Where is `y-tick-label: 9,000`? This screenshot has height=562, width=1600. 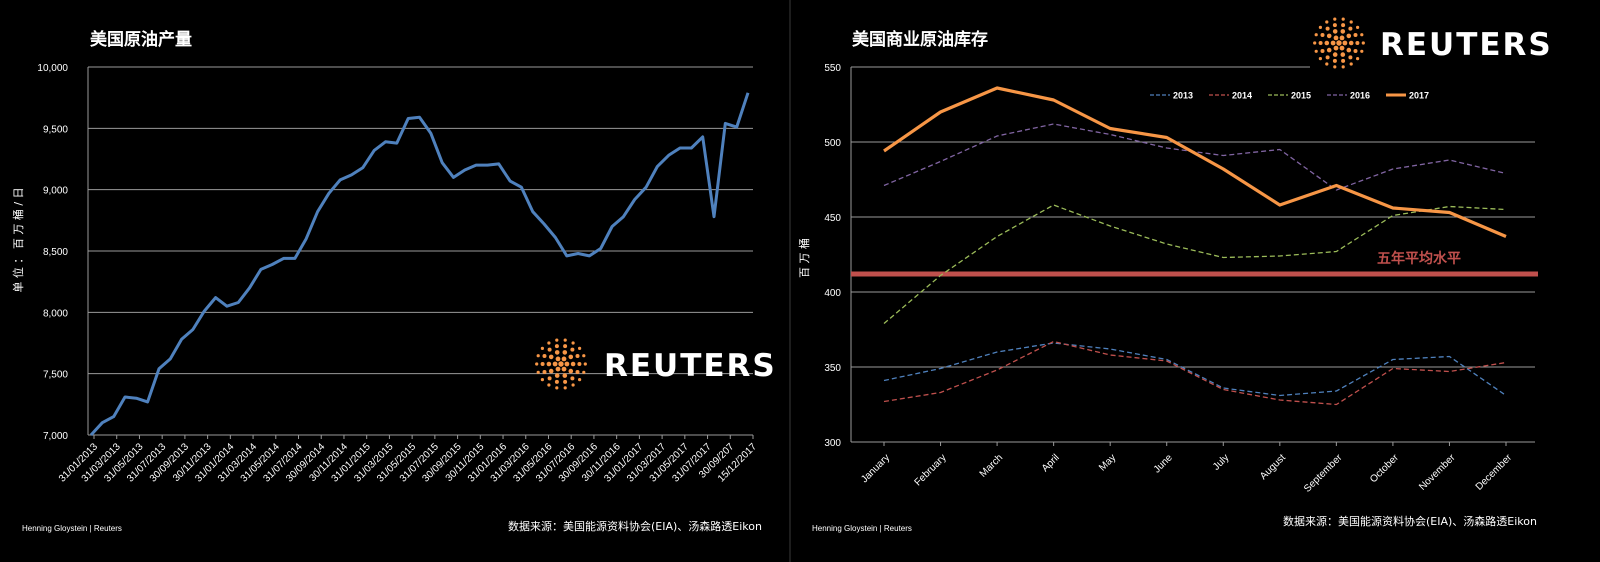
y-tick-label: 9,000 is located at coordinates (55, 191).